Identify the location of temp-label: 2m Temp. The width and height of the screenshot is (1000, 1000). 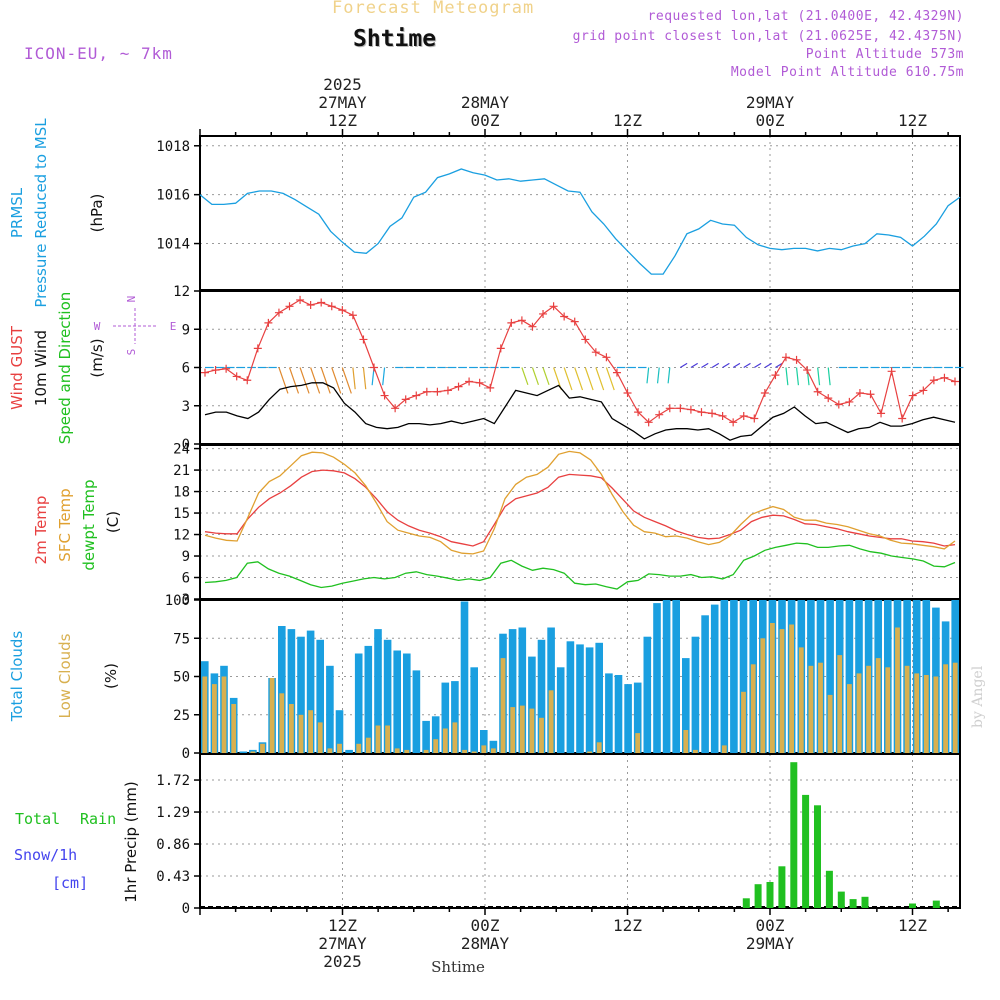
(41, 530).